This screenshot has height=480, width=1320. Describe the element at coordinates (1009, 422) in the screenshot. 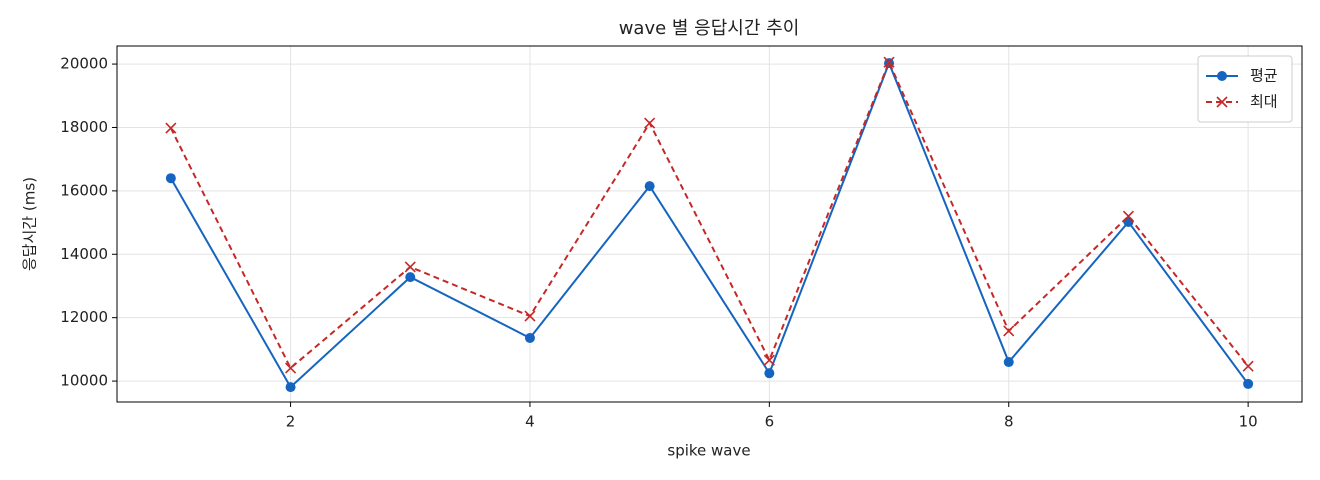

I see `x-tick-label: 8` at that location.